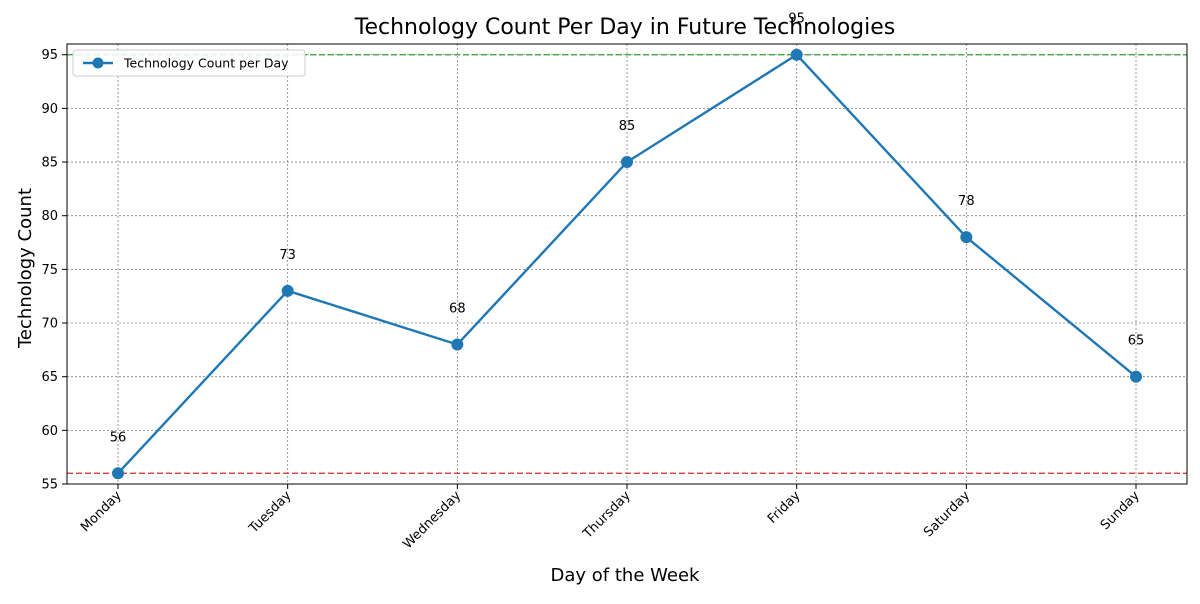 The image size is (1200, 604). I want to click on data-label: 73, so click(287, 255).